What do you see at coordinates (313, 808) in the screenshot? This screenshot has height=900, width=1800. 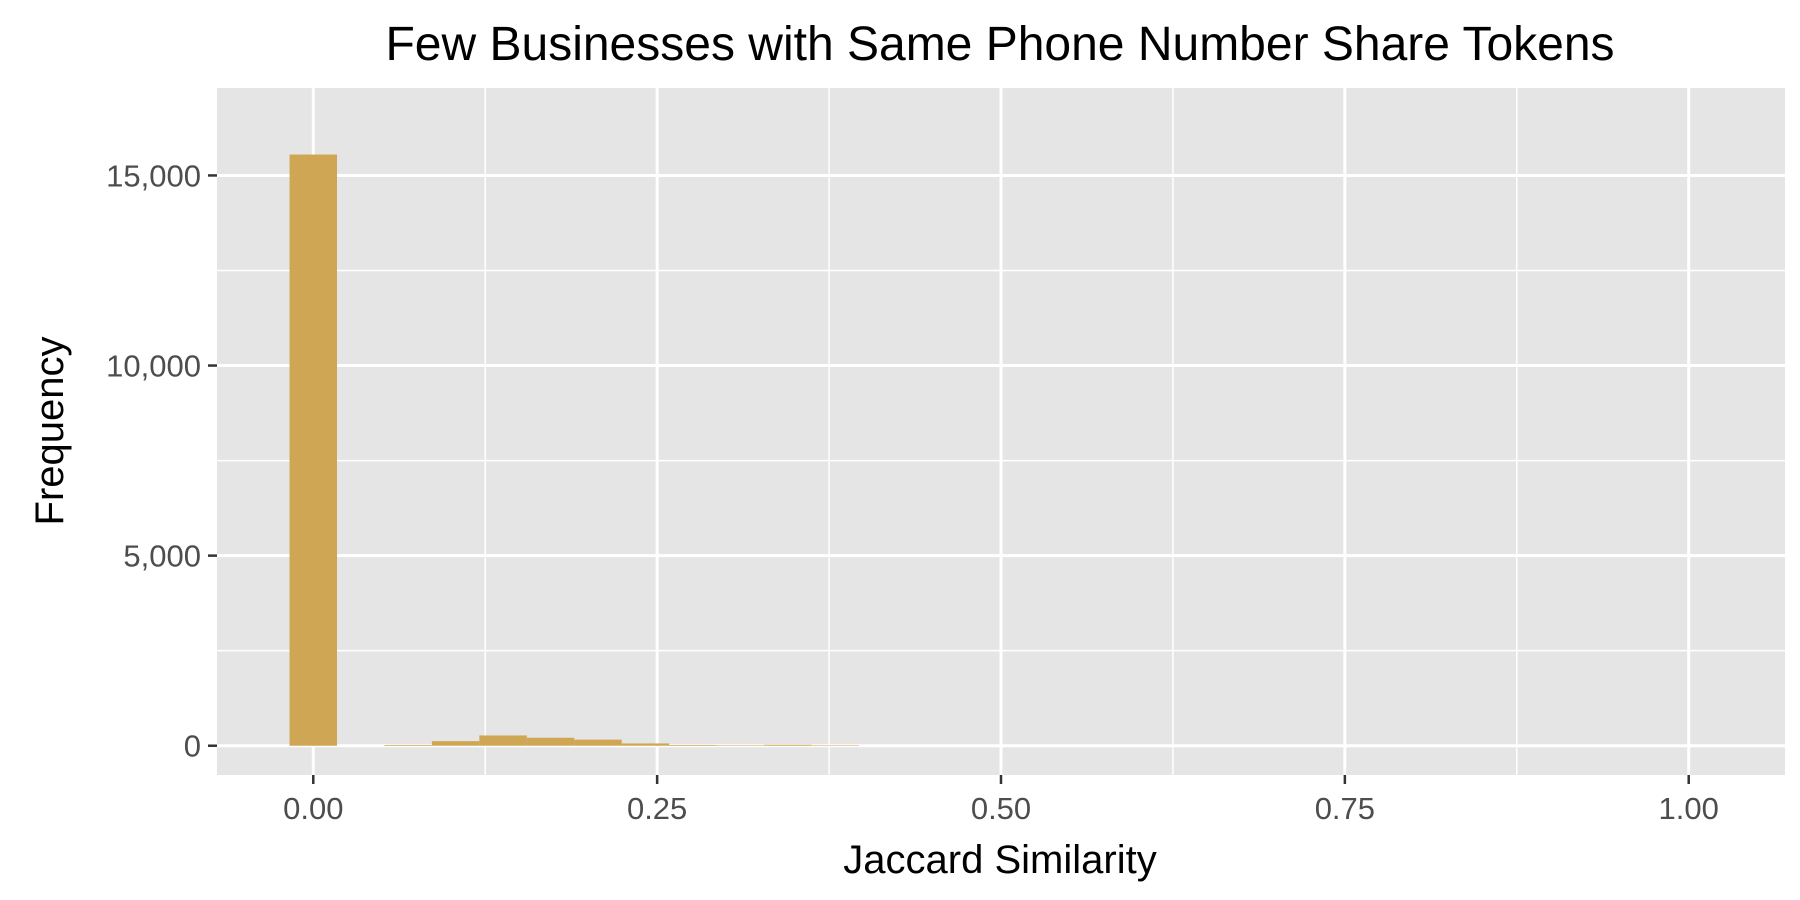 I see `x-tick-label: 0.00` at bounding box center [313, 808].